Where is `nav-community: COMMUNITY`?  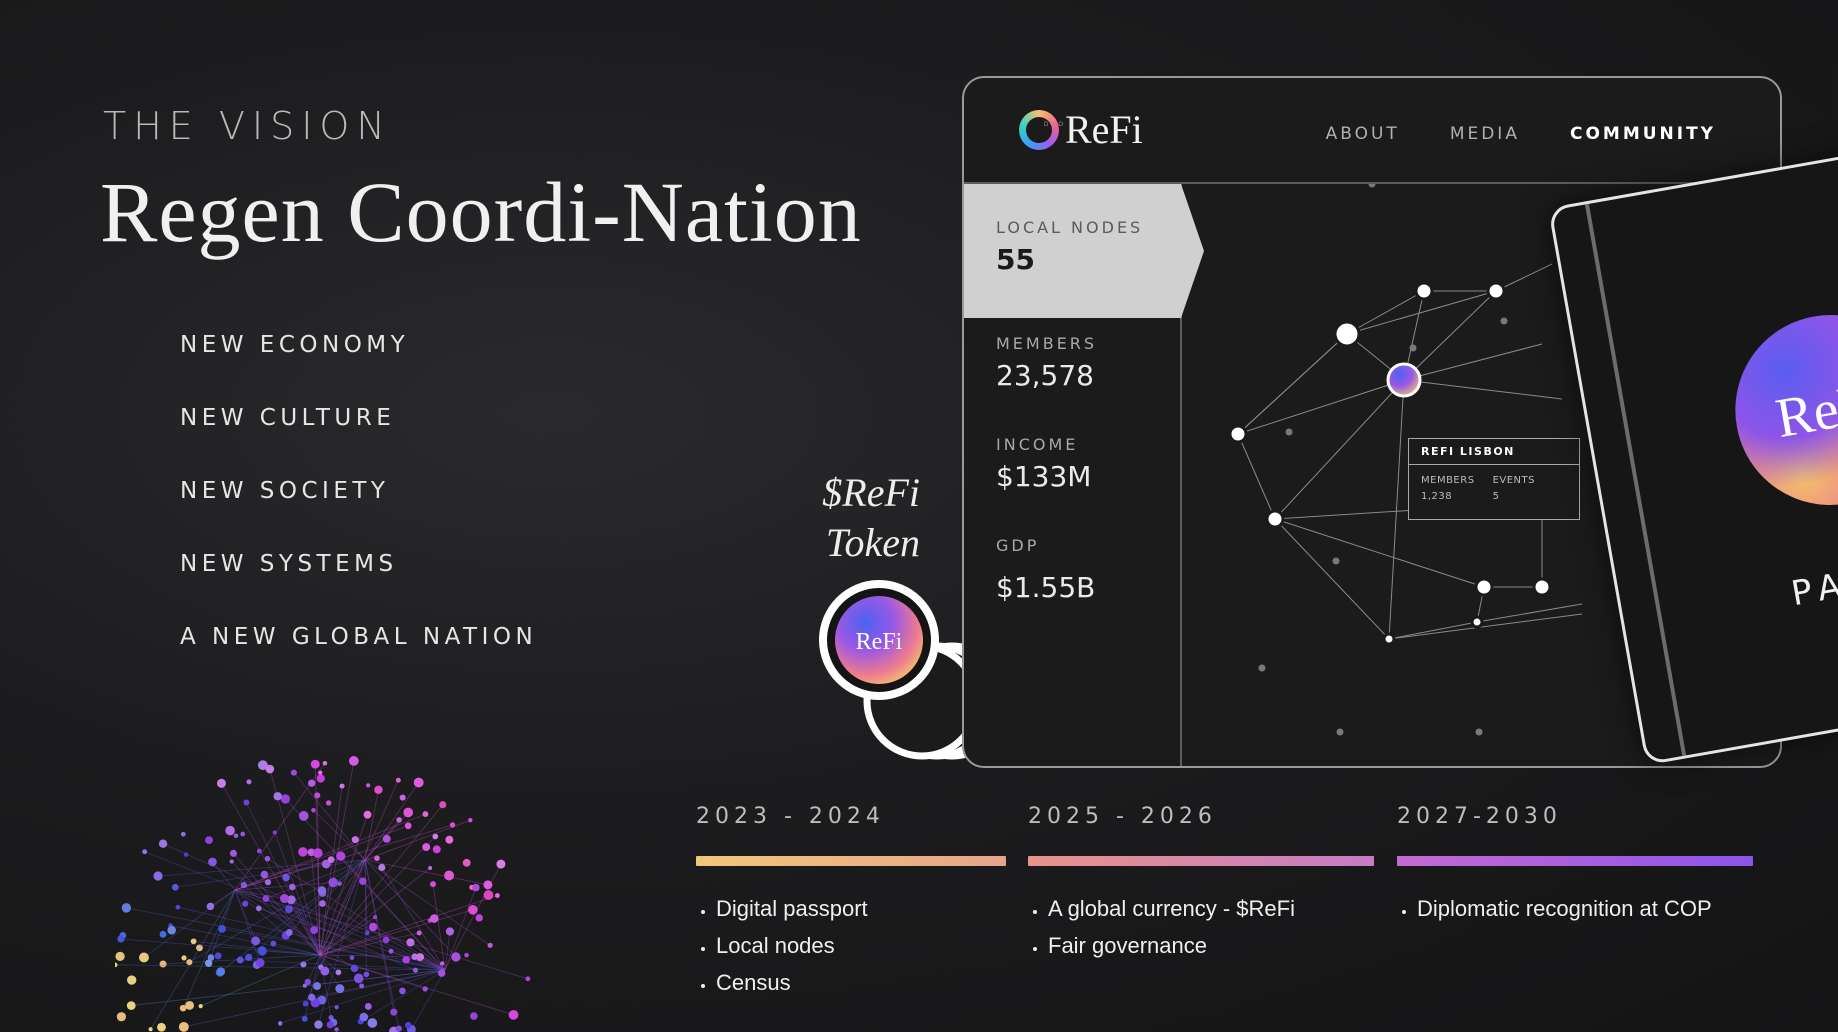
nav-community: COMMUNITY is located at coordinates (1642, 134).